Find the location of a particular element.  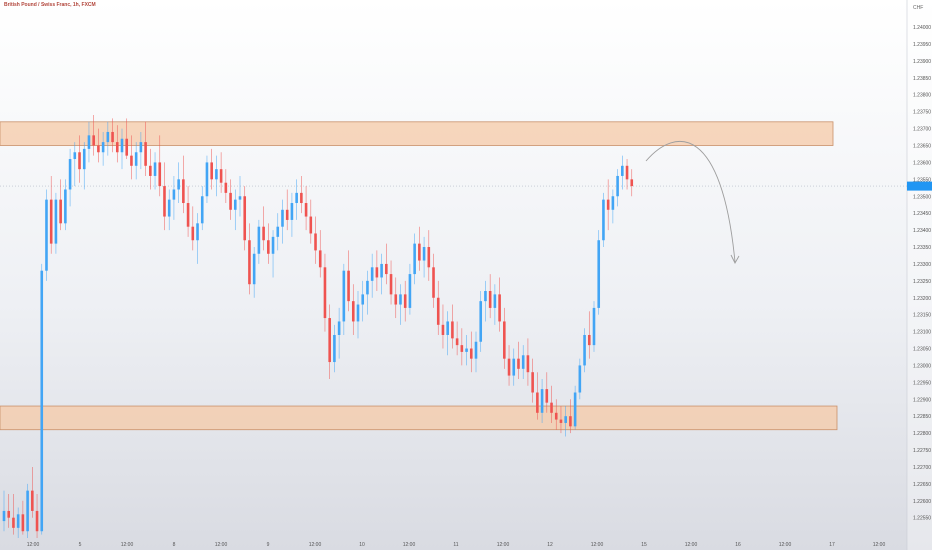

y-tick-label: 1.23600 is located at coordinates (922, 163).